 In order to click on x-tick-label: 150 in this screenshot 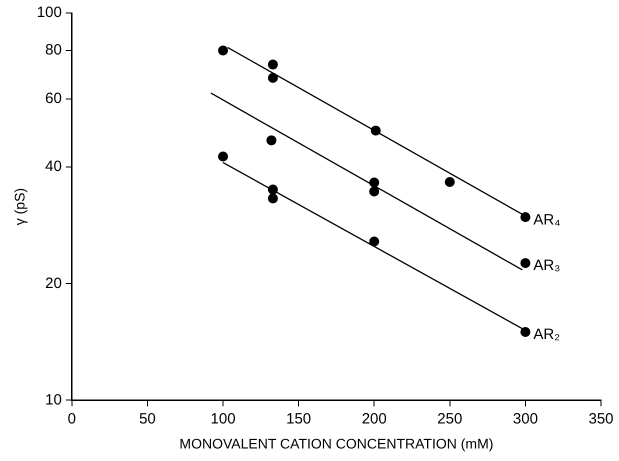, I will do `click(299, 419)`.